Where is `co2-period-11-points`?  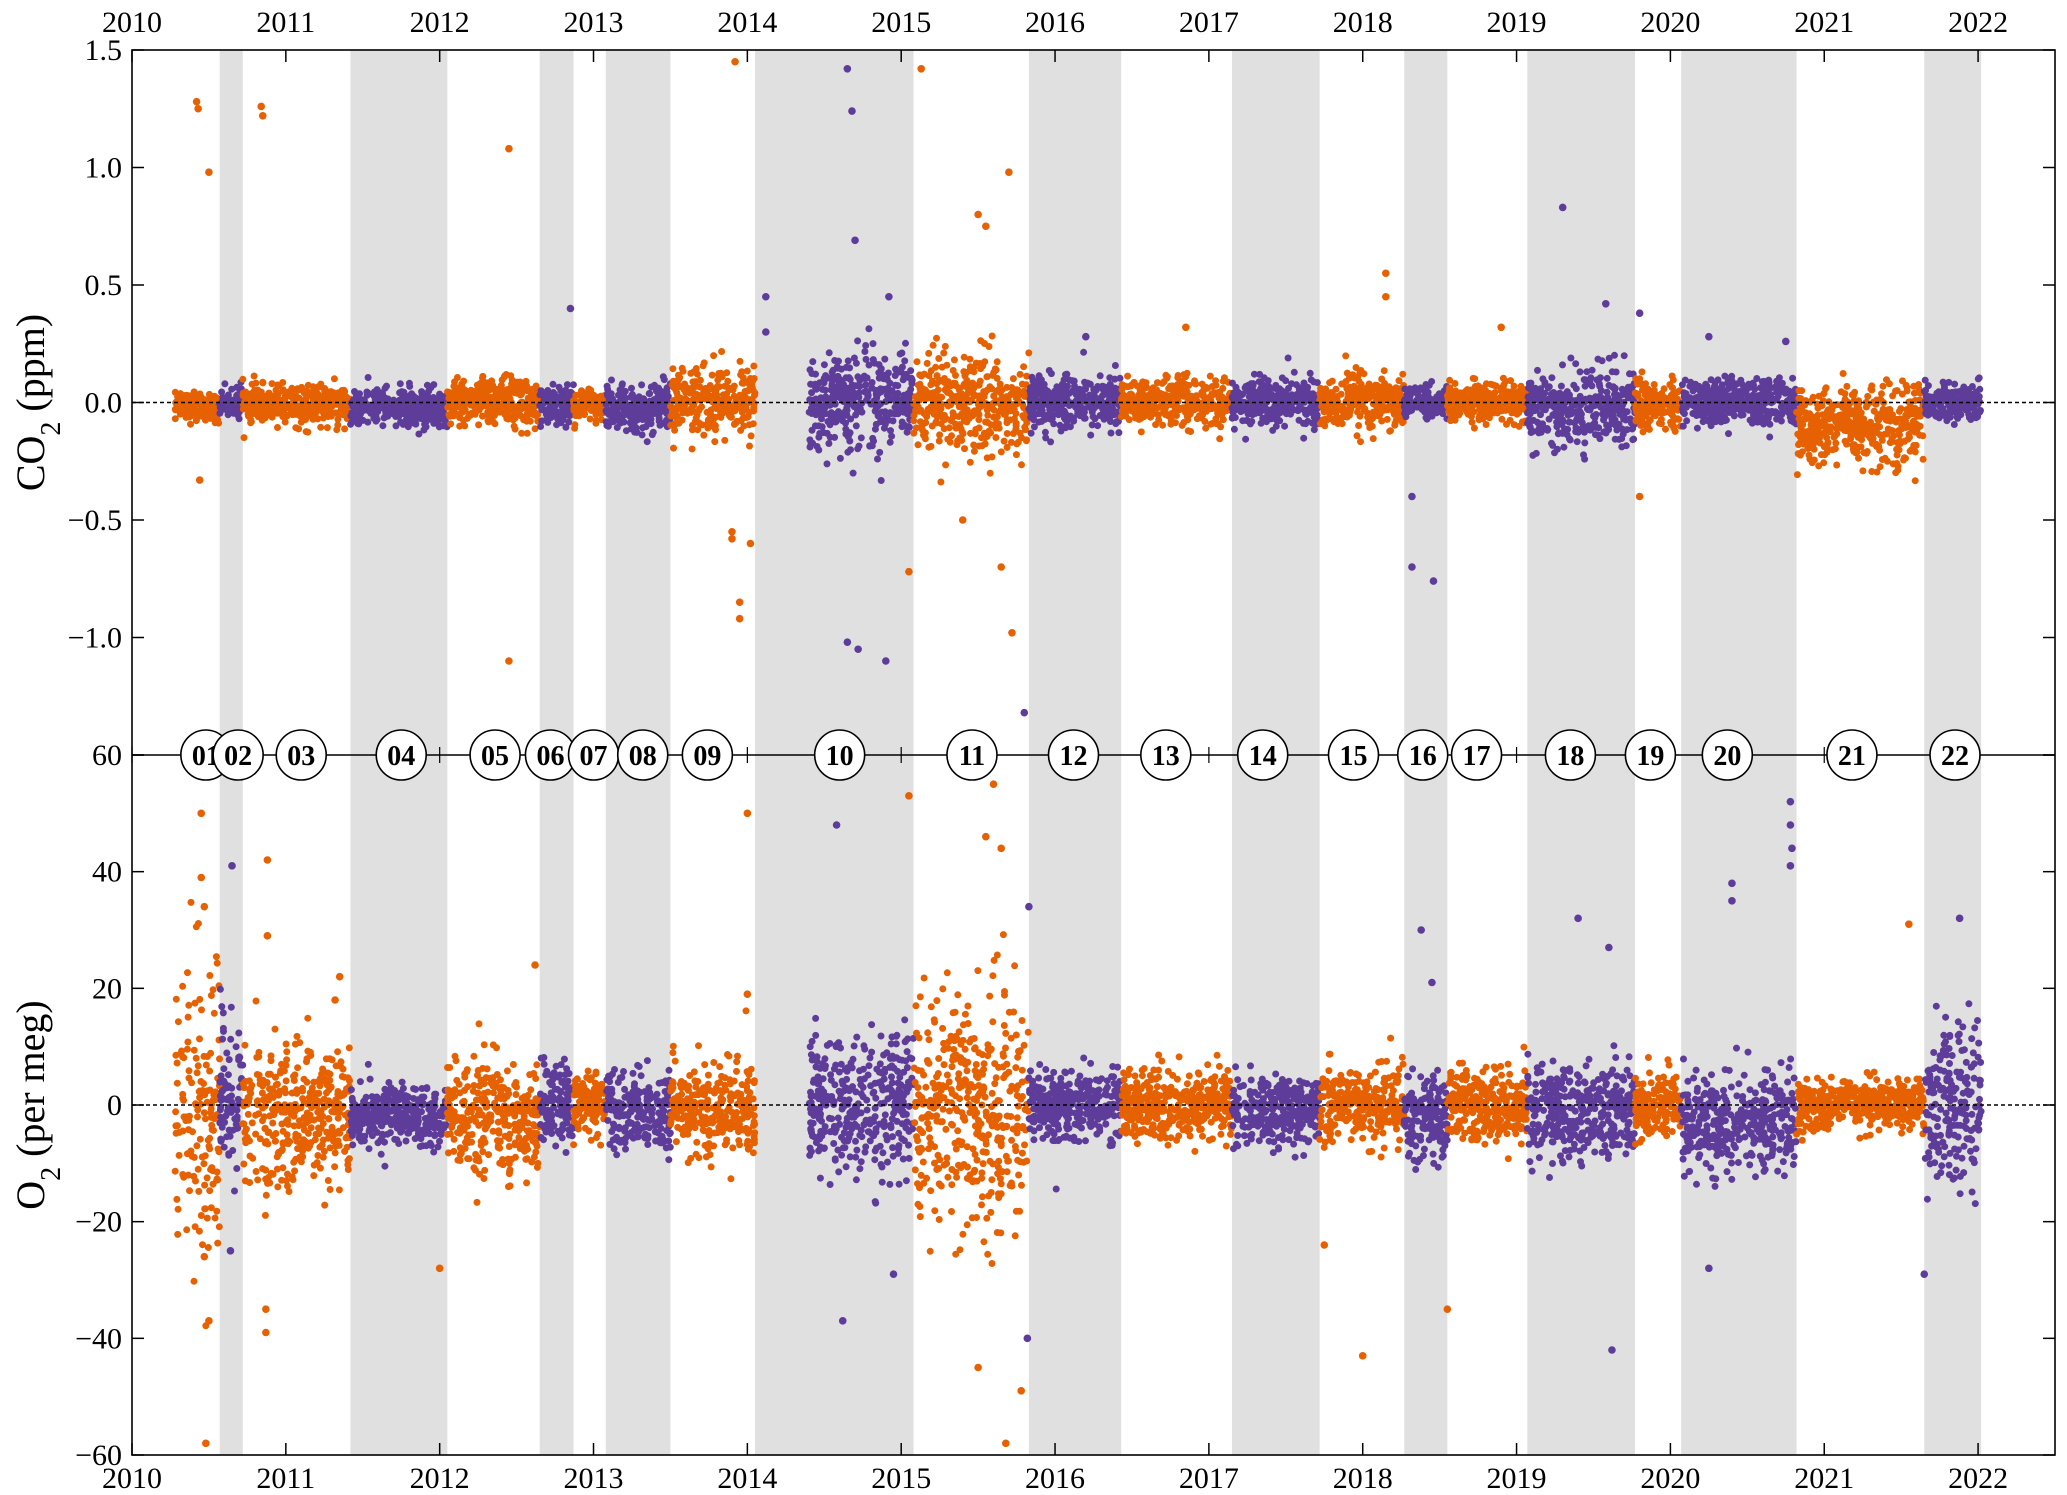
co2-period-11-points is located at coordinates (971, 409).